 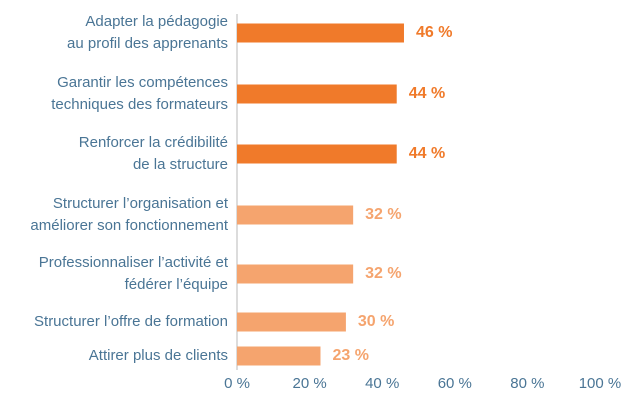 I want to click on category-label: Adapter la pédagogie, so click(x=156, y=21).